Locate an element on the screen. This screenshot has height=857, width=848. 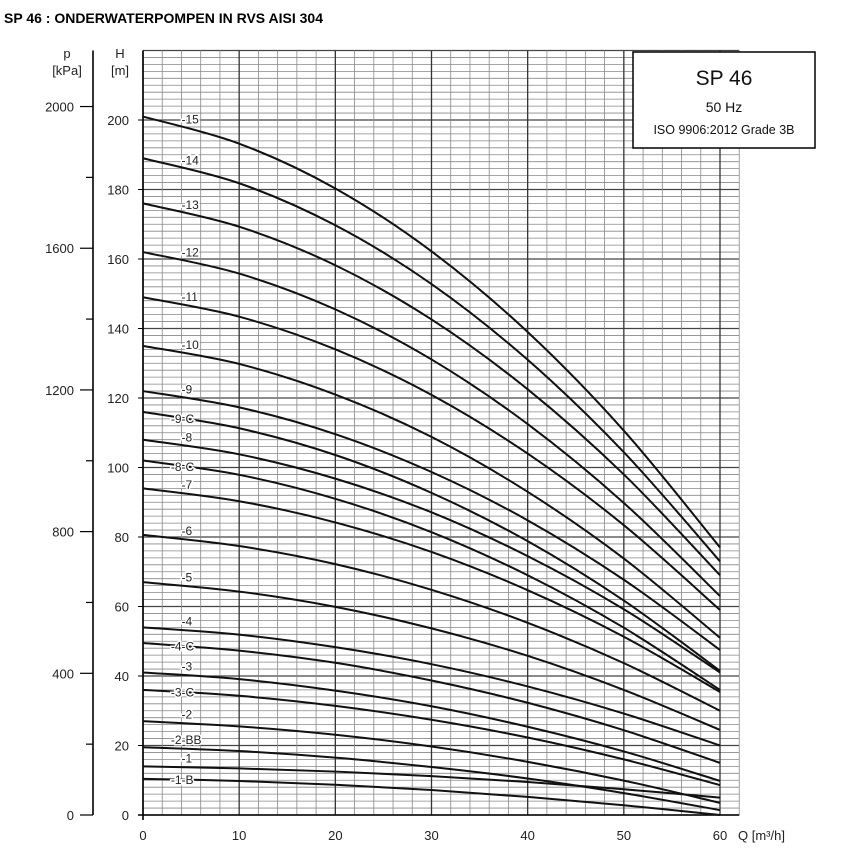
pump-curve-3-C is located at coordinates (431, 737).